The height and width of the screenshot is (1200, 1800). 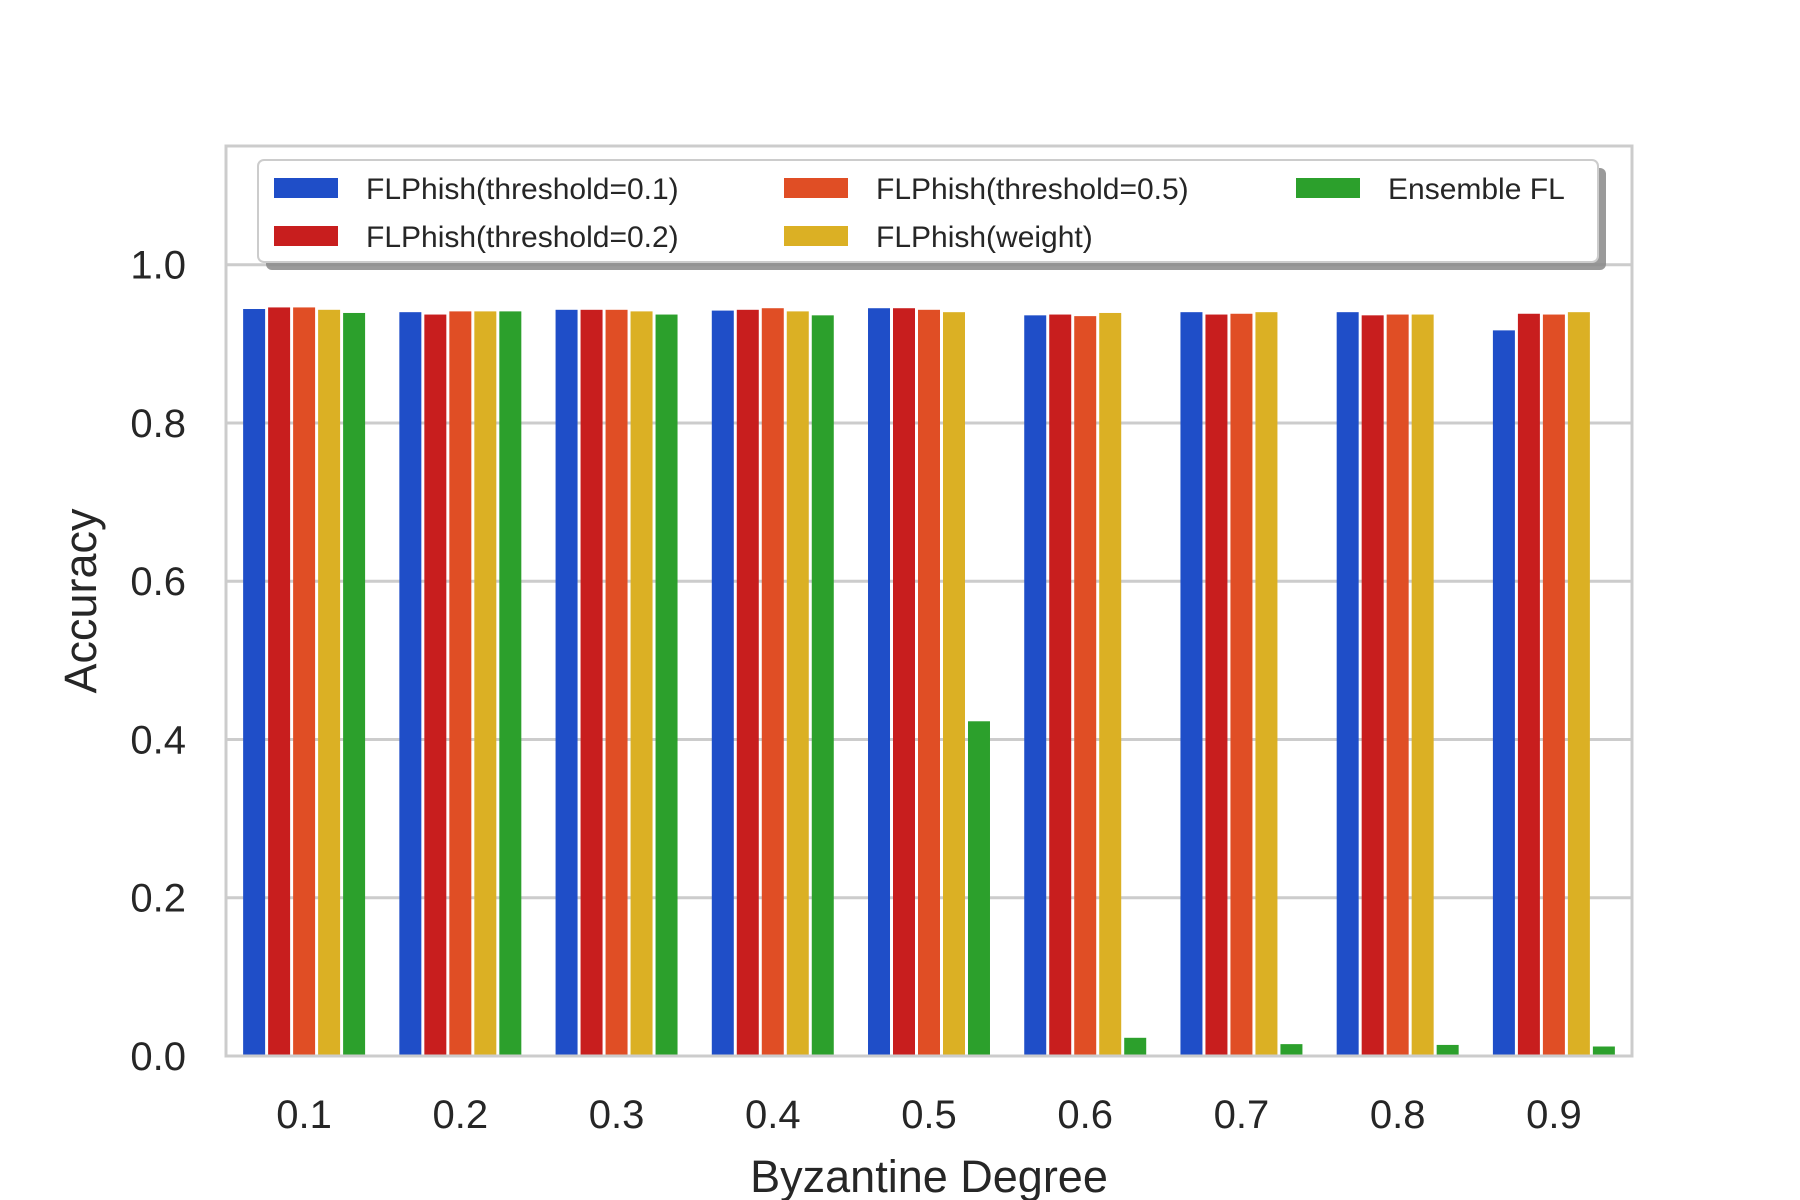 I want to click on x-tick-labels: 0.1 0.2 0.3 0.4 0.5 0.6 0.7 0.8 0.9, so click(x=928, y=1115).